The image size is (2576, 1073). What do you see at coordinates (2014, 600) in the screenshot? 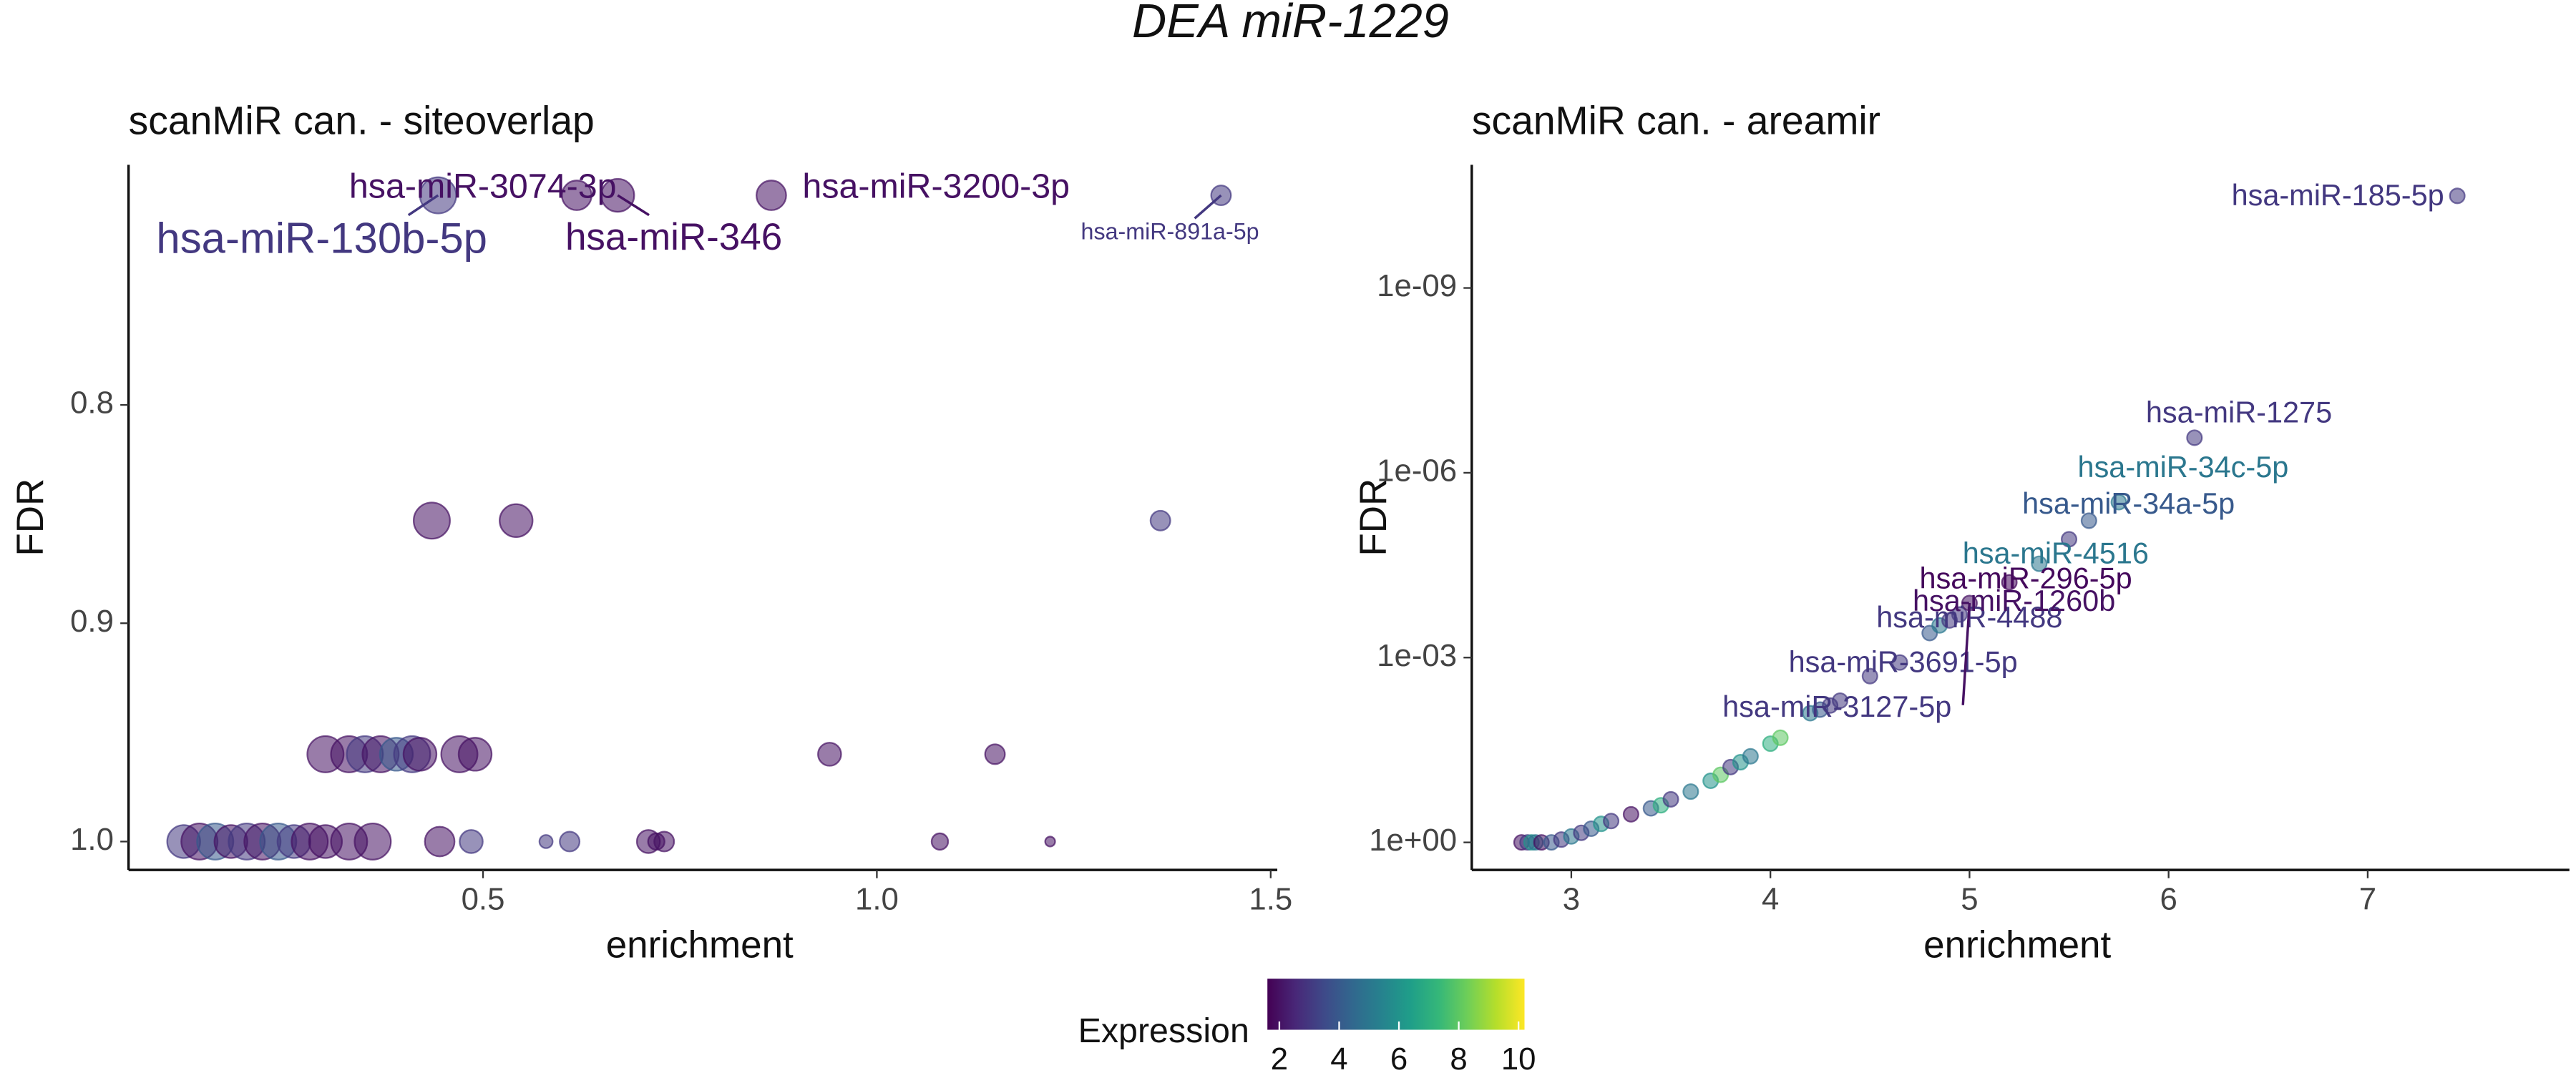
I see `point-label: hsa-miR-1260b` at bounding box center [2014, 600].